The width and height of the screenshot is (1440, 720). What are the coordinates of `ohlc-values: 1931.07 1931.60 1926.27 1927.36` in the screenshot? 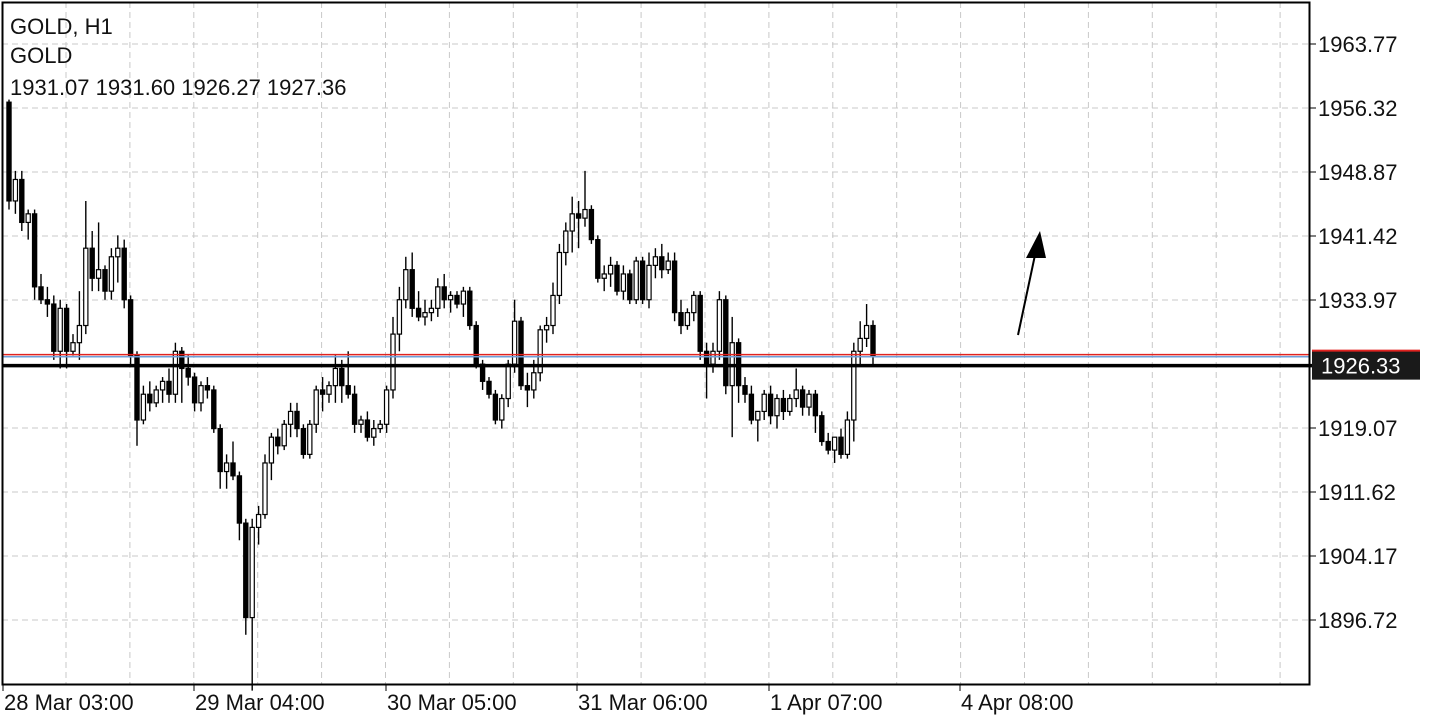 It's located at (178, 87).